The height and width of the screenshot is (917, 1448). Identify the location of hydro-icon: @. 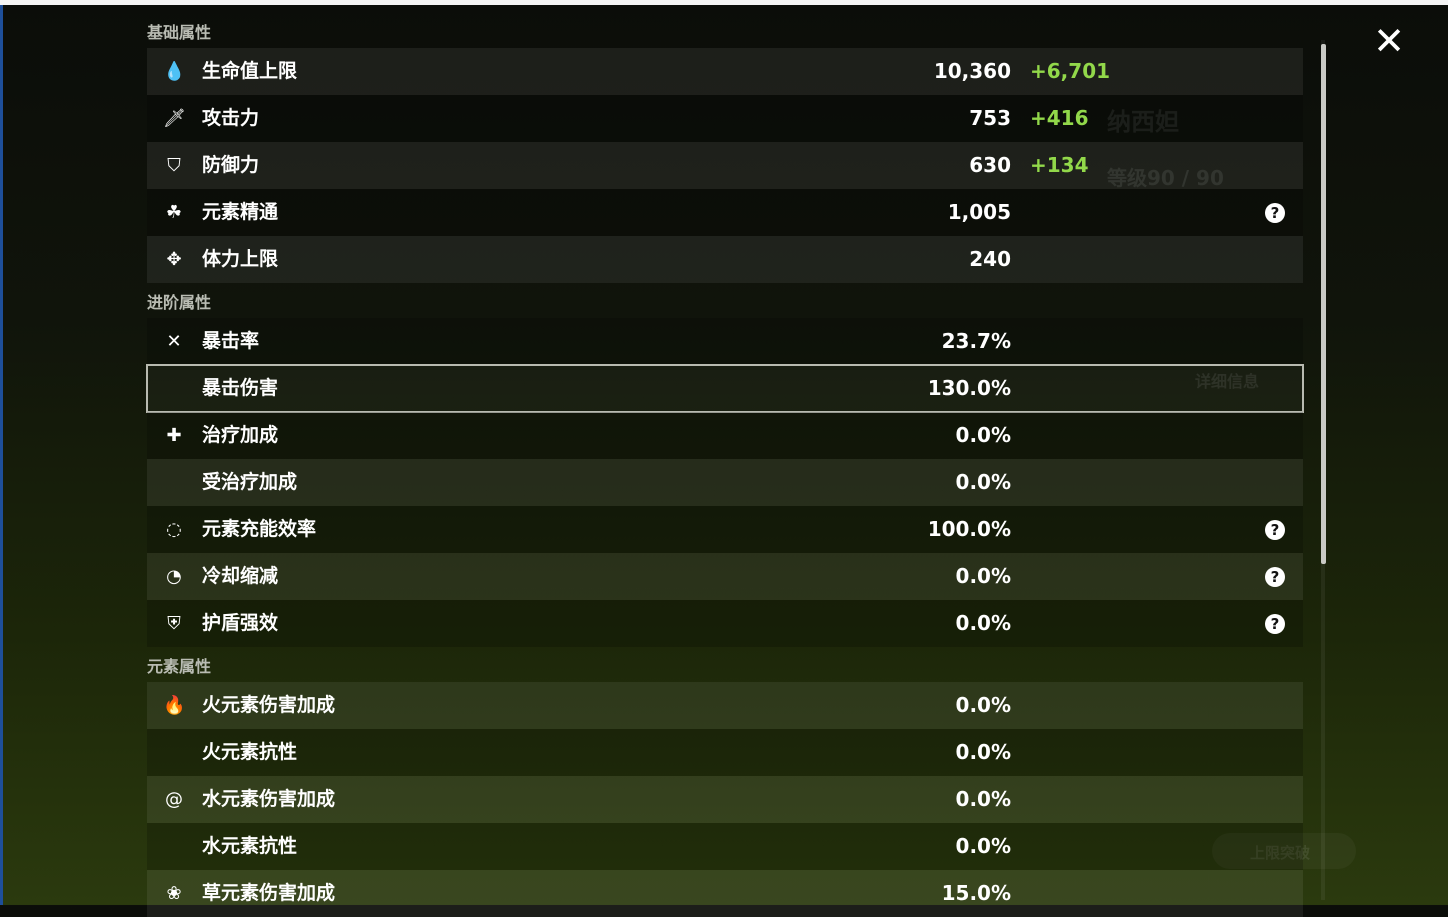
(174, 799).